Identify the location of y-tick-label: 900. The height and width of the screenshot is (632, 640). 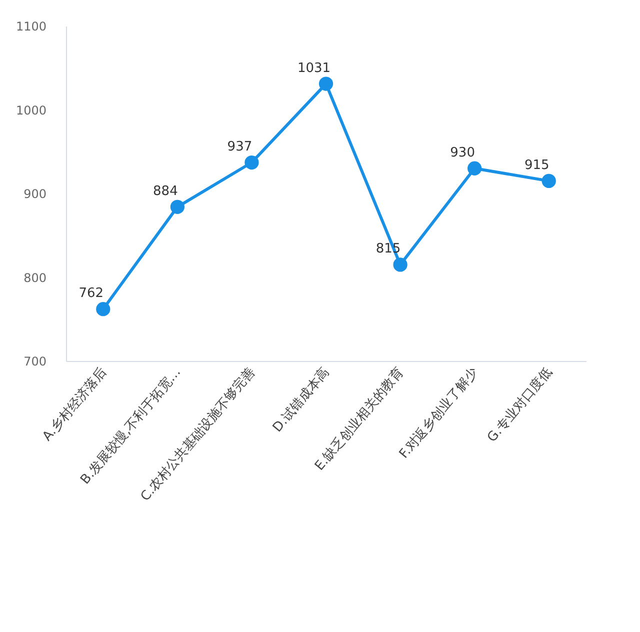
(35, 194).